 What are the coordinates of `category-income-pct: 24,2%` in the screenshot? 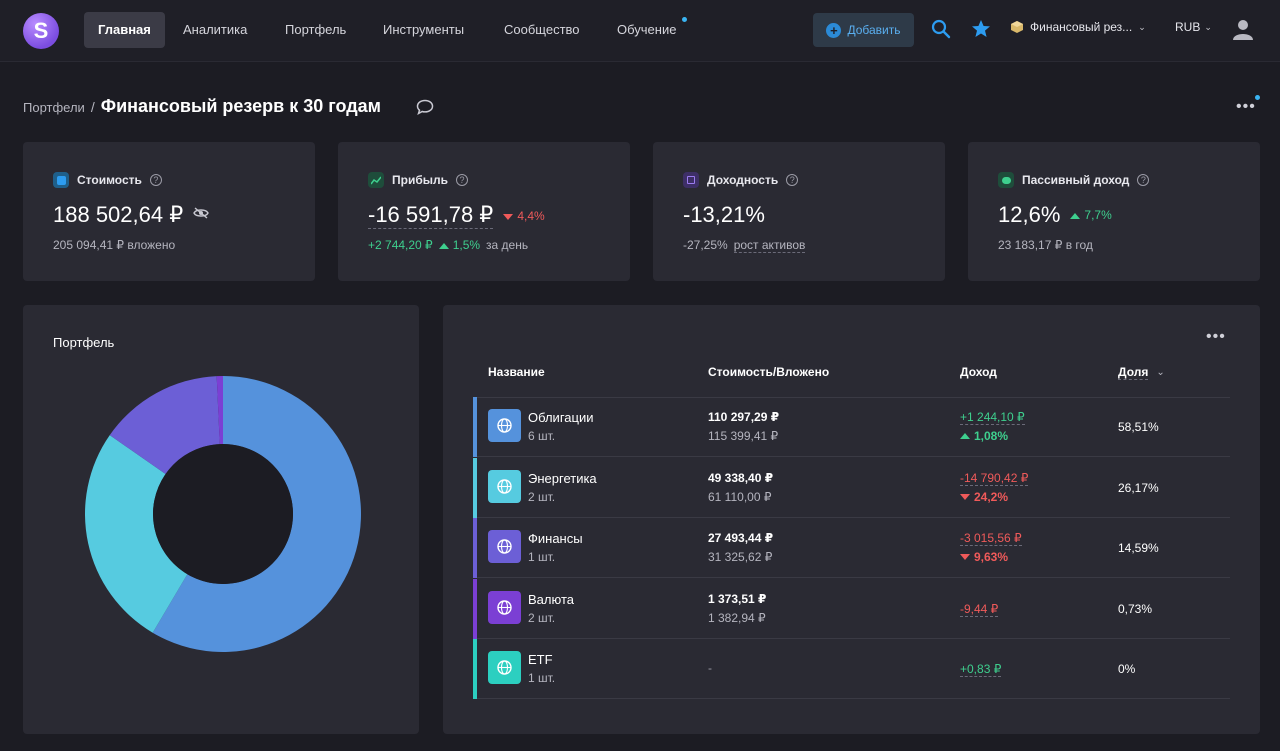 It's located at (984, 497).